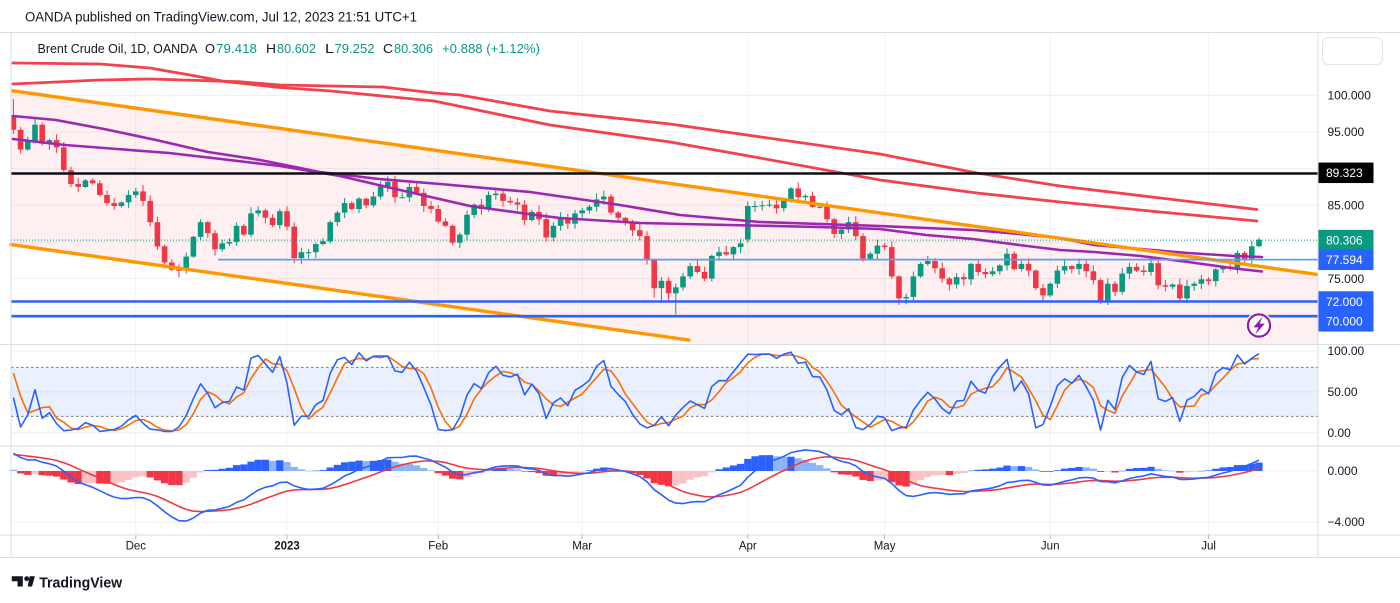 Image resolution: width=1400 pixels, height=603 pixels. What do you see at coordinates (1346, 522) in the screenshot?
I see `svg-text: −4.000` at bounding box center [1346, 522].